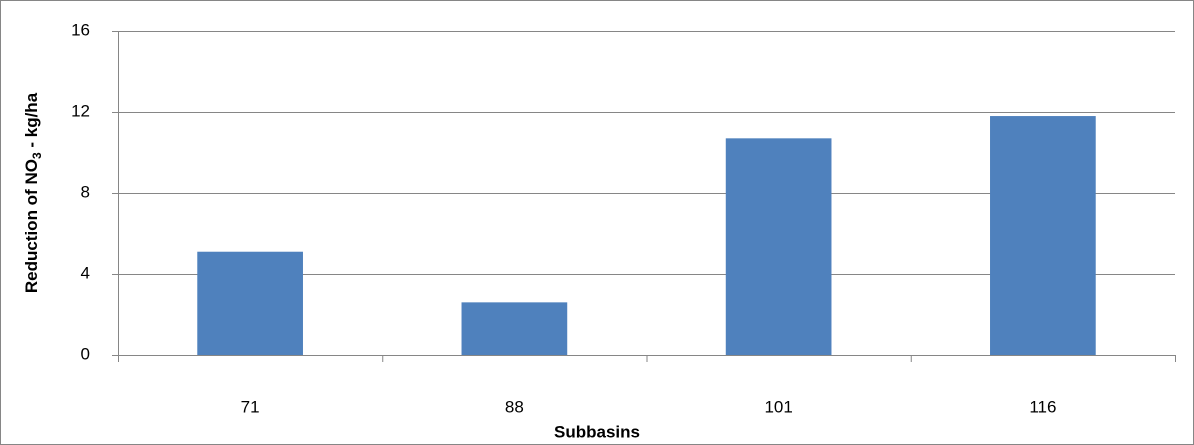 The height and width of the screenshot is (445, 1194). Describe the element at coordinates (597, 431) in the screenshot. I see `x-axis-title: Subbasins` at that location.